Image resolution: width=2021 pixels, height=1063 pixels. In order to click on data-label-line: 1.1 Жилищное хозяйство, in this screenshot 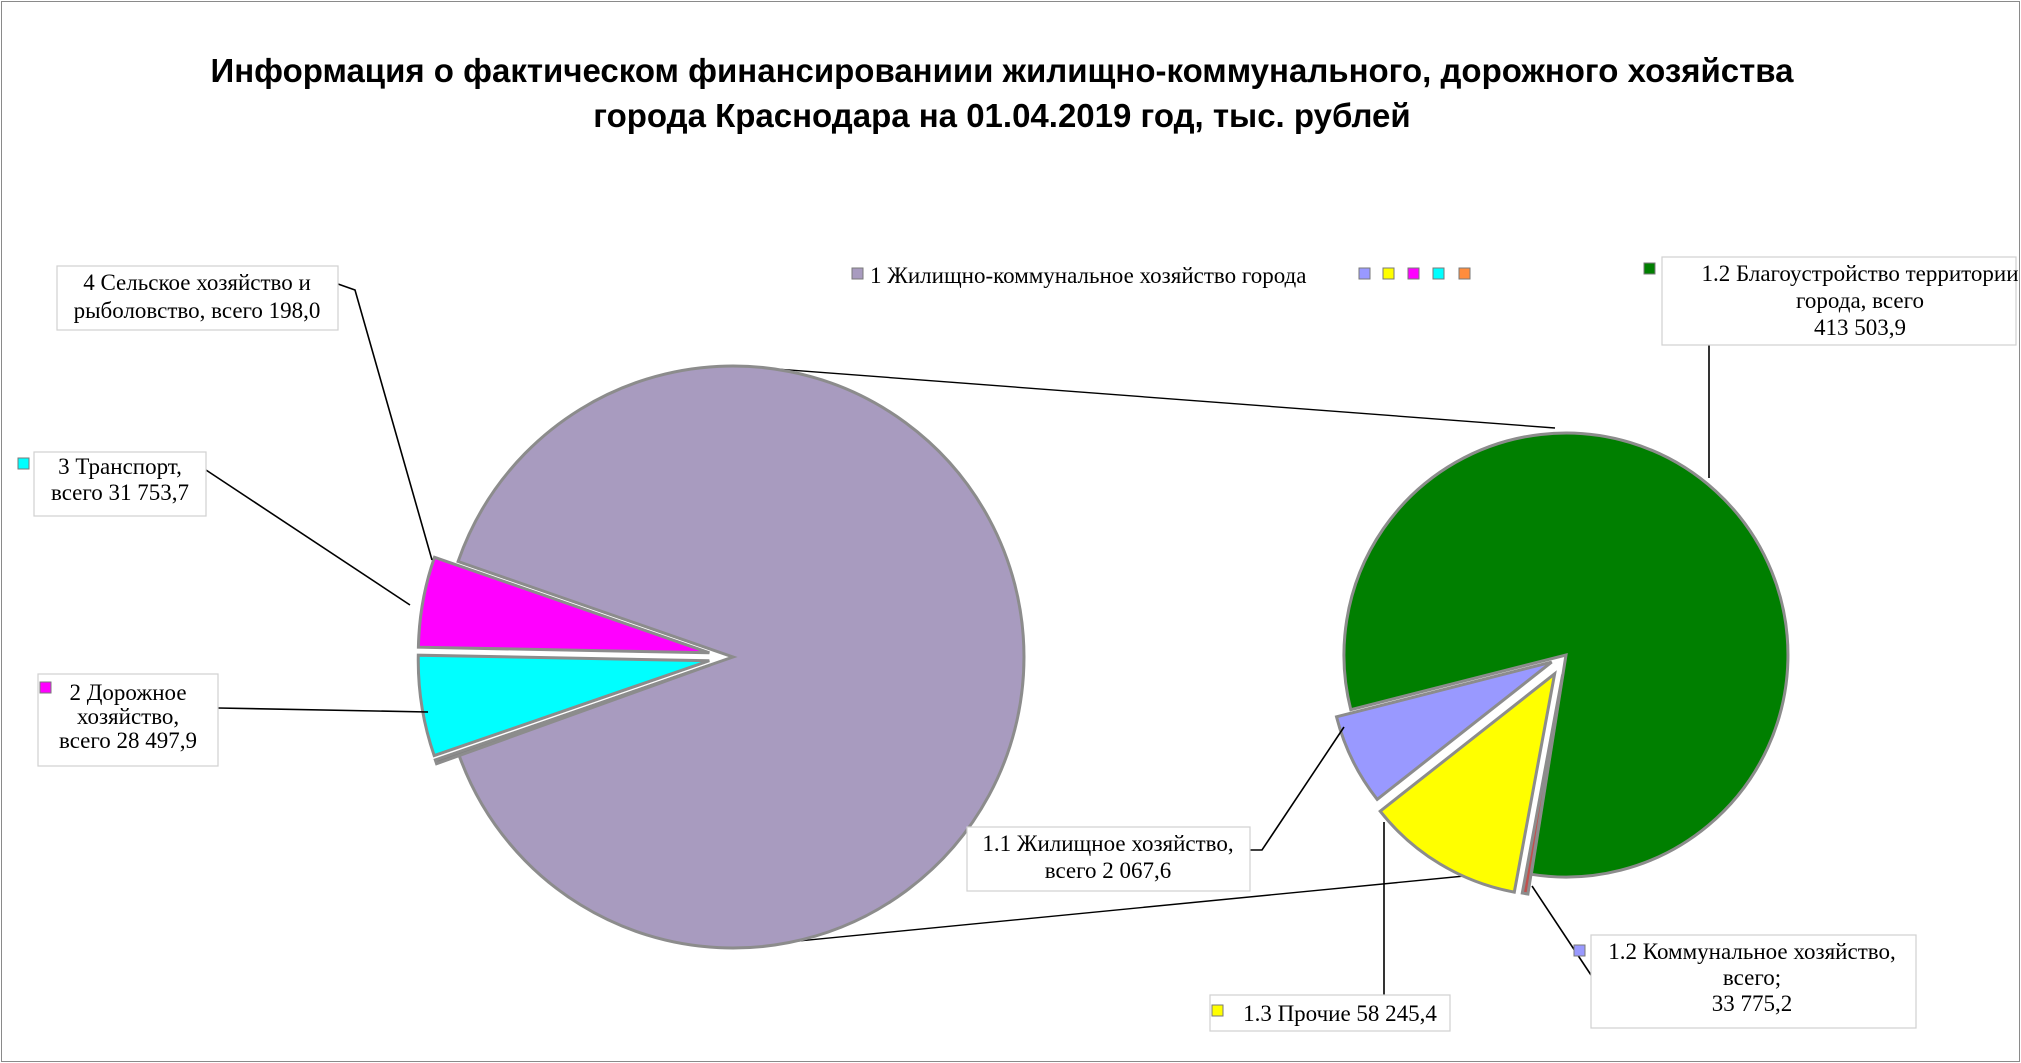, I will do `click(1107, 843)`.